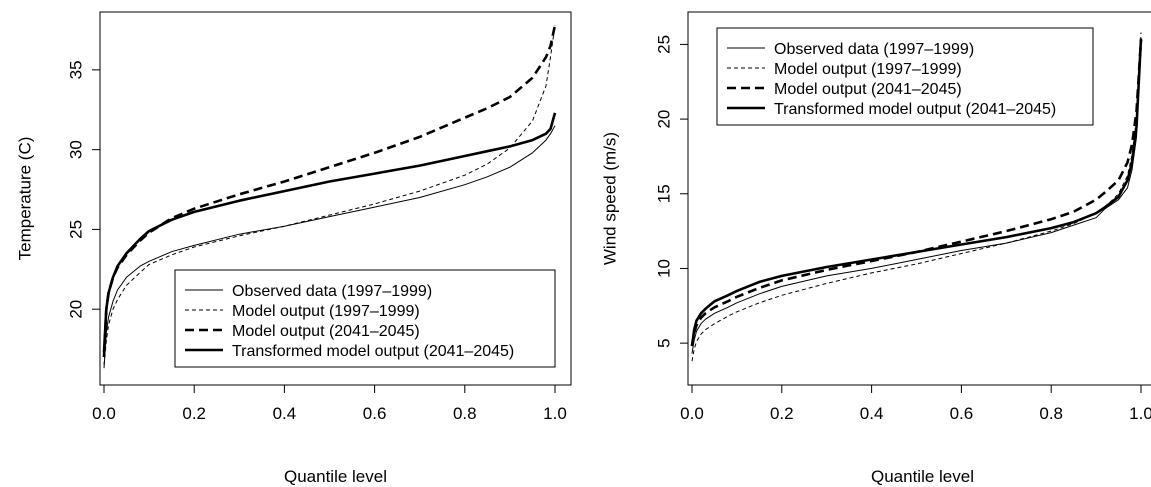 The height and width of the screenshot is (487, 1151). I want to click on y-tick-label: 15, so click(664, 193).